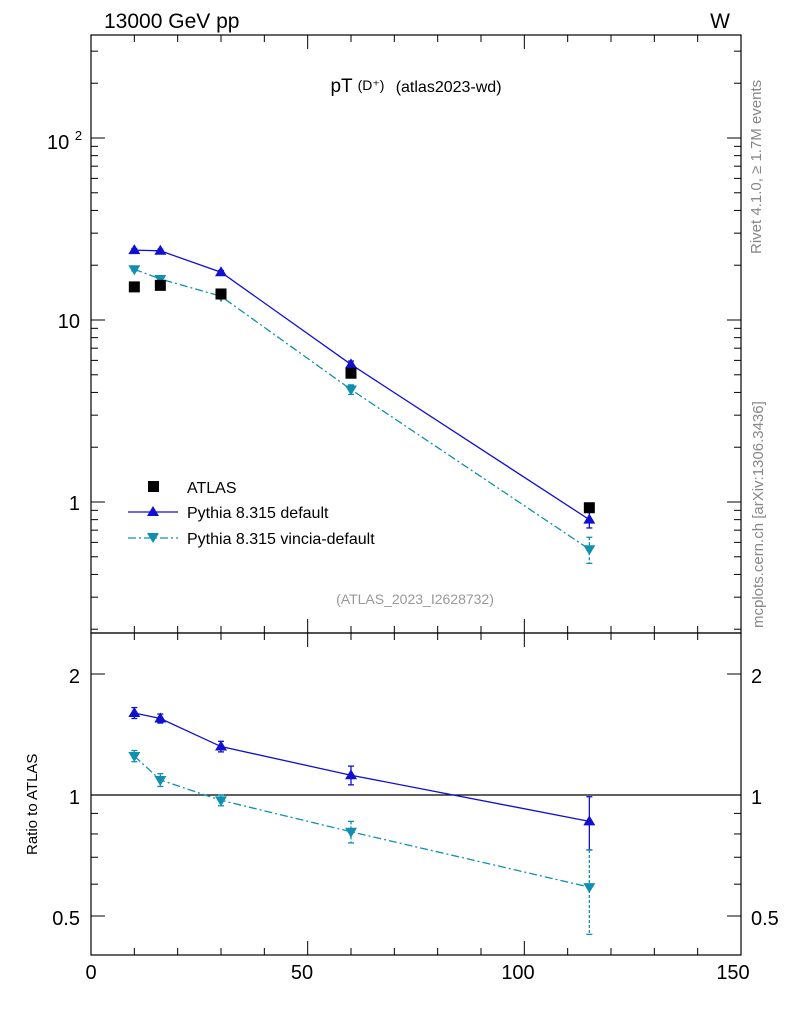 The width and height of the screenshot is (786, 1024). I want to click on header-left: 13000 GeV pp, so click(171, 21).